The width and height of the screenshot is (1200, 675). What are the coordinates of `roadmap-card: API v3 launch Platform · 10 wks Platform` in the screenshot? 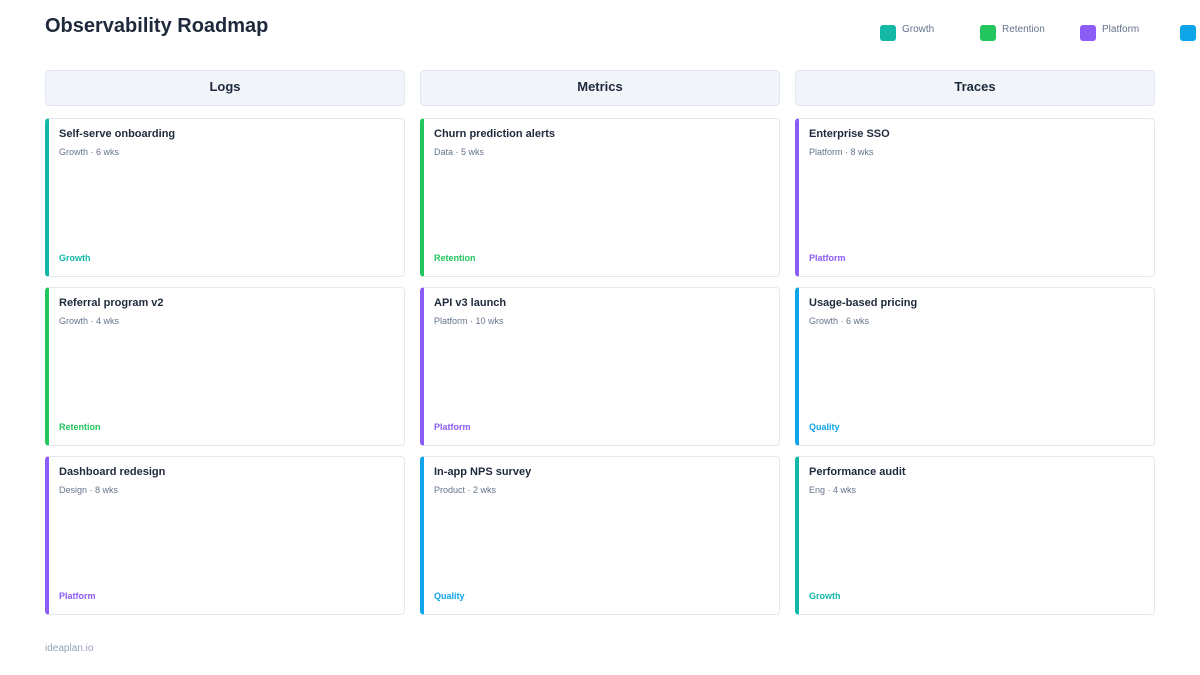 It's located at (600, 366).